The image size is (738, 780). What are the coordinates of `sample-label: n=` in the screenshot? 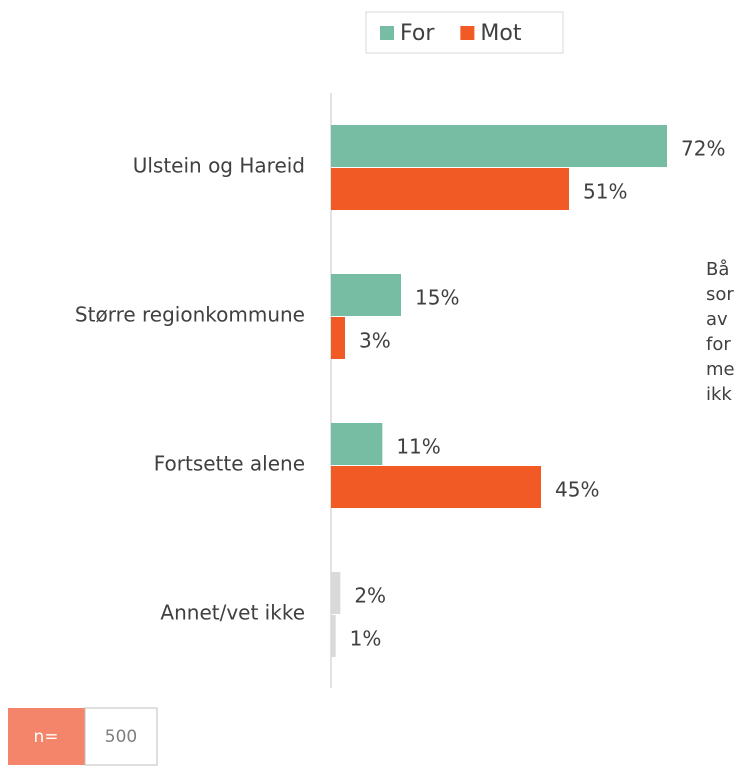 It's located at (45, 737).